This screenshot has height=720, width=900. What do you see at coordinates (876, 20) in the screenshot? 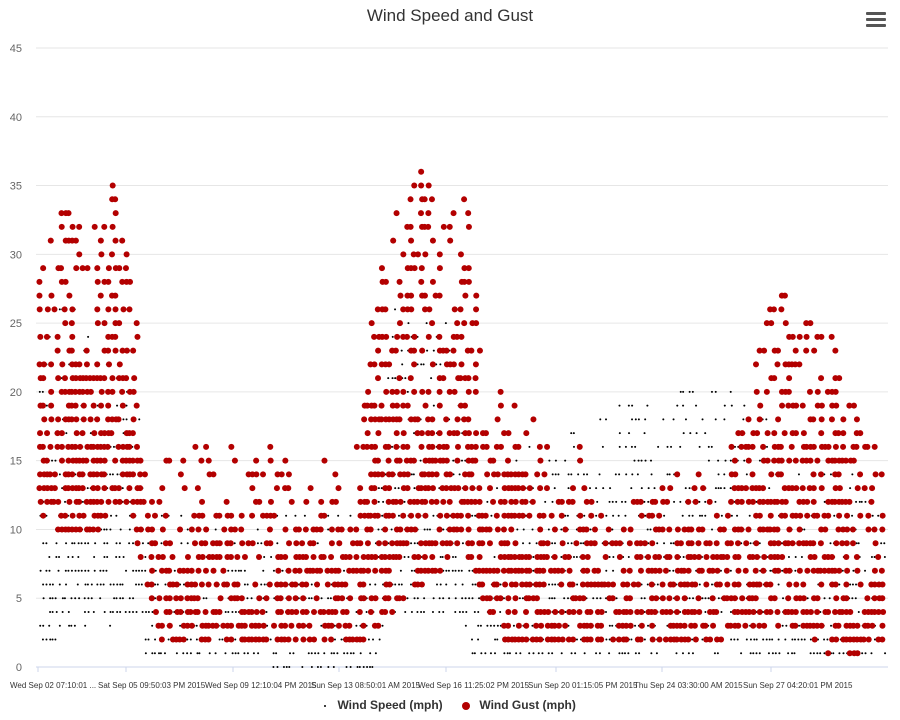
I see `hamburger-menu-icon` at bounding box center [876, 20].